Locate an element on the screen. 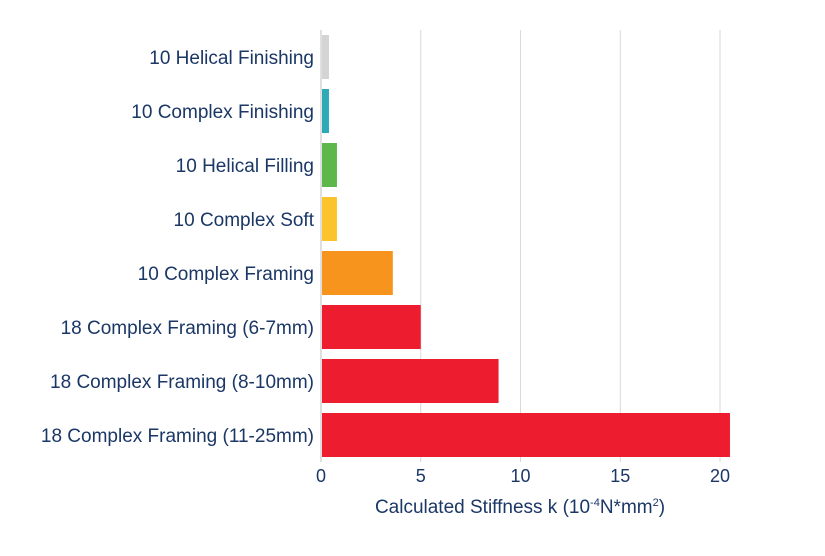  x-tick-label: 10 is located at coordinates (520, 476).